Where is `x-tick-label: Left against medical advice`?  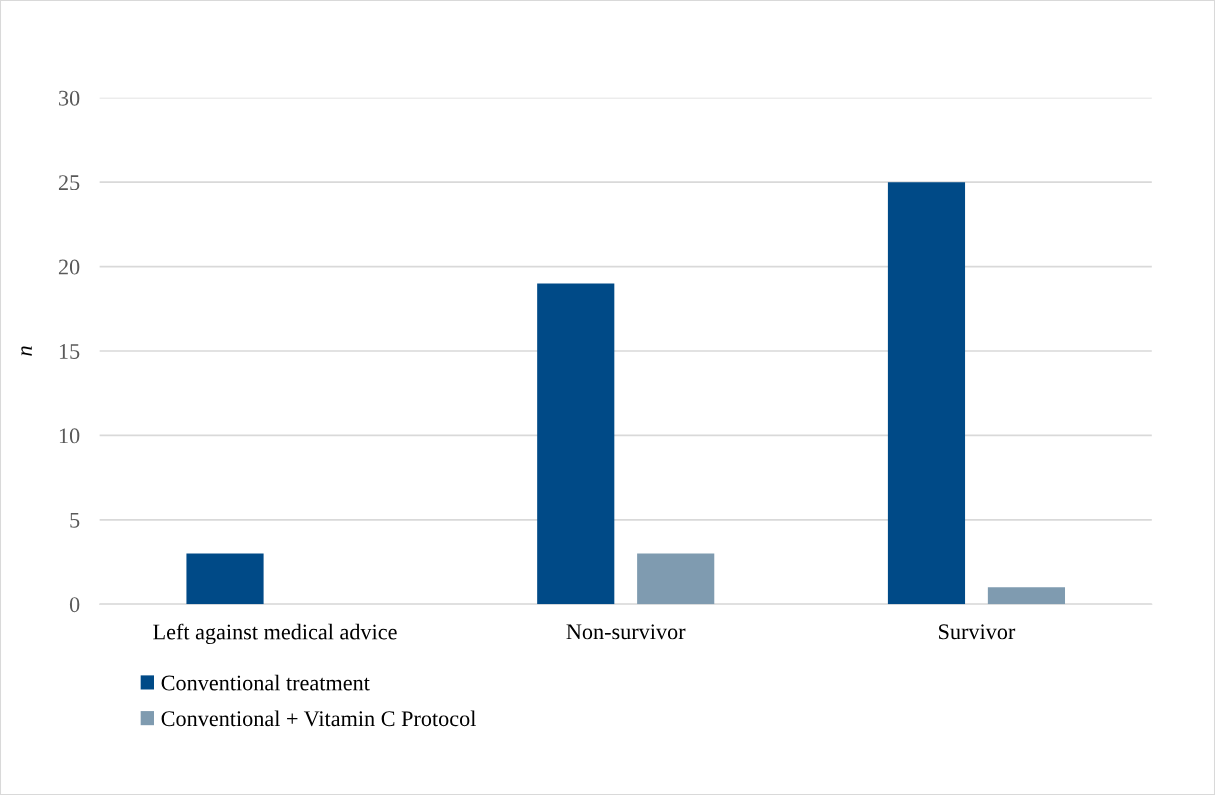 x-tick-label: Left against medical advice is located at coordinates (275, 634).